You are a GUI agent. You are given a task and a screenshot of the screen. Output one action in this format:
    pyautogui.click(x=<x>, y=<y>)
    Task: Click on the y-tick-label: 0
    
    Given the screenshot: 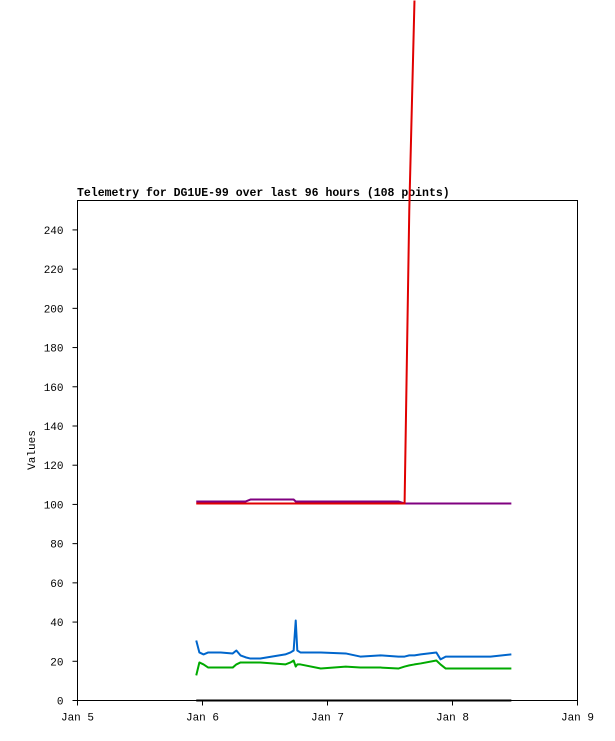 What is the action you would take?
    pyautogui.click(x=60, y=703)
    